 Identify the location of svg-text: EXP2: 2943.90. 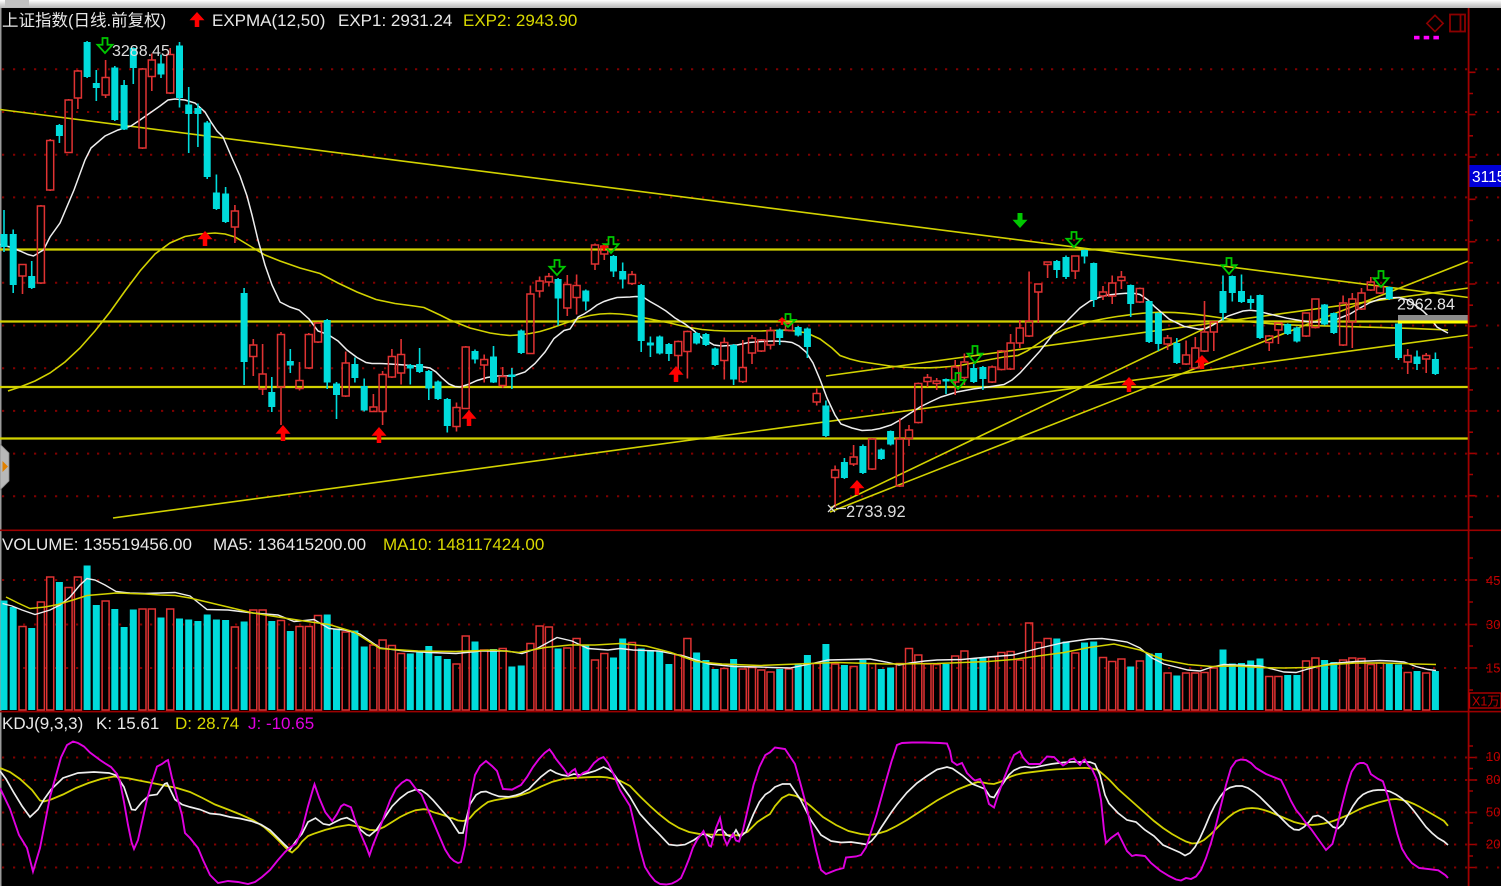
(520, 20).